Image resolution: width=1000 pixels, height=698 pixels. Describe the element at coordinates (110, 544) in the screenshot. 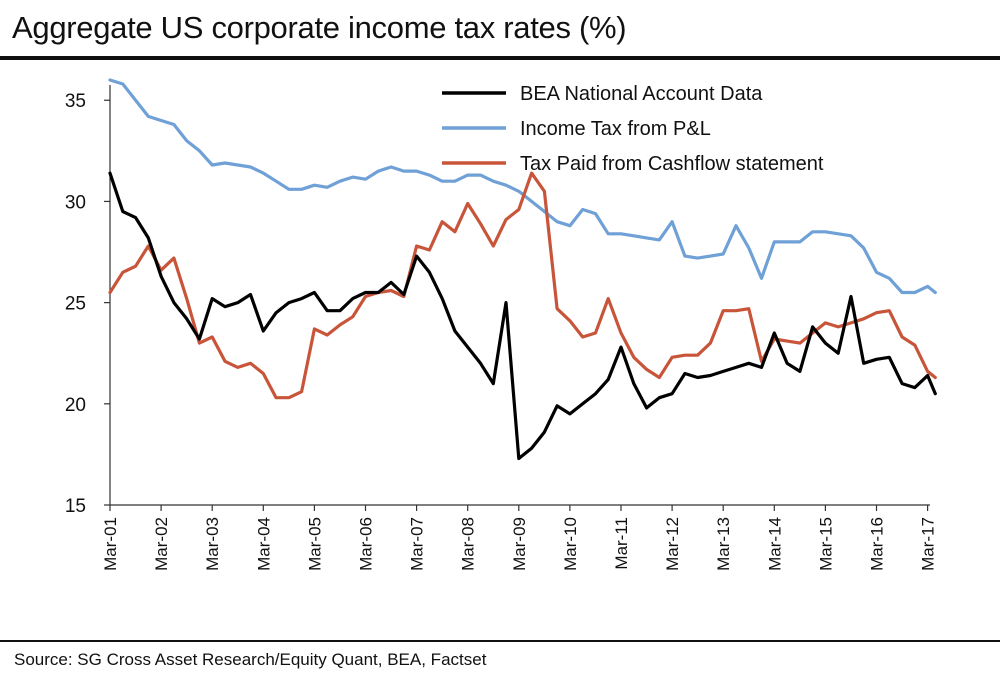

I see `x-tick-label: Mar-01` at that location.